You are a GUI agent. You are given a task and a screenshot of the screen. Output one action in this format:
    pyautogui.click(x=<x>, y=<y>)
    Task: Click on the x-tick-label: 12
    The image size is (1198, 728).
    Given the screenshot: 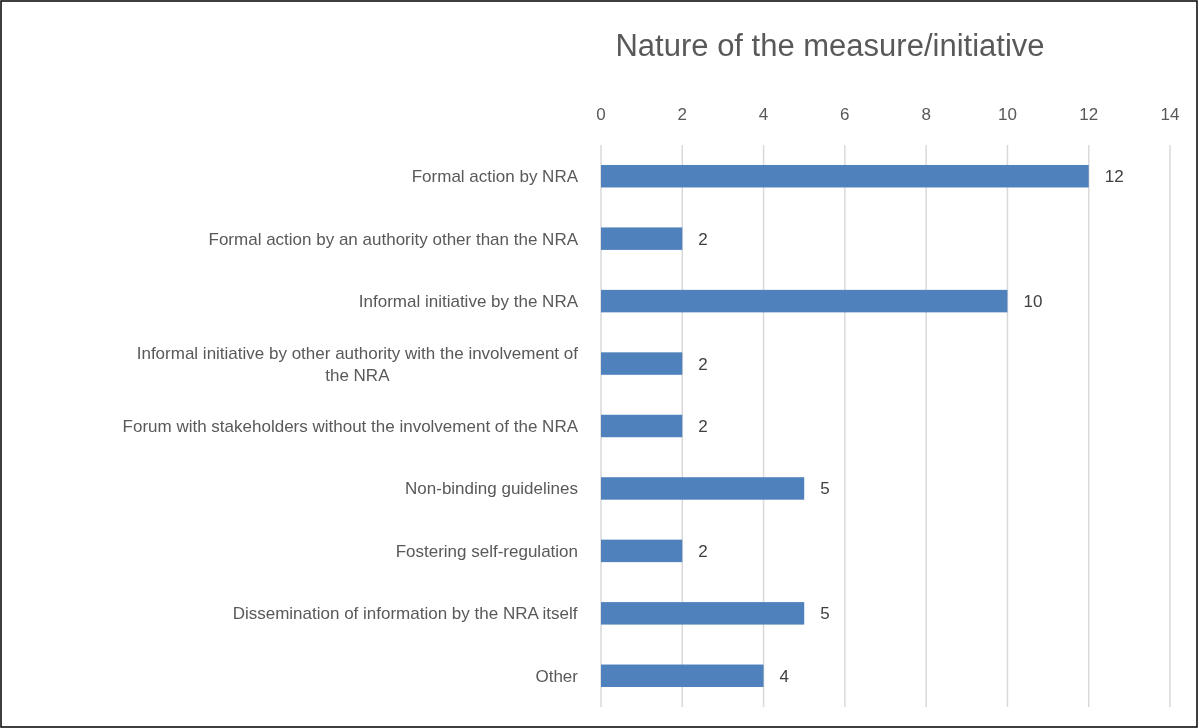 What is the action you would take?
    pyautogui.click(x=1089, y=114)
    